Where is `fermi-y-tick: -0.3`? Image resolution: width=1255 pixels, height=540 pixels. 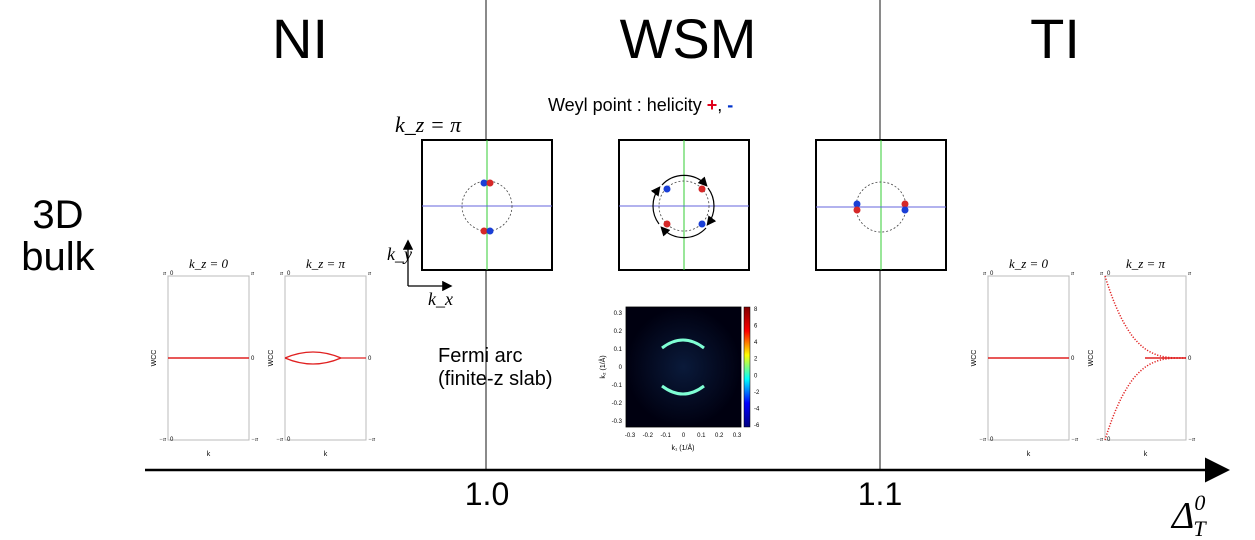
fermi-y-tick: -0.3 is located at coordinates (617, 422).